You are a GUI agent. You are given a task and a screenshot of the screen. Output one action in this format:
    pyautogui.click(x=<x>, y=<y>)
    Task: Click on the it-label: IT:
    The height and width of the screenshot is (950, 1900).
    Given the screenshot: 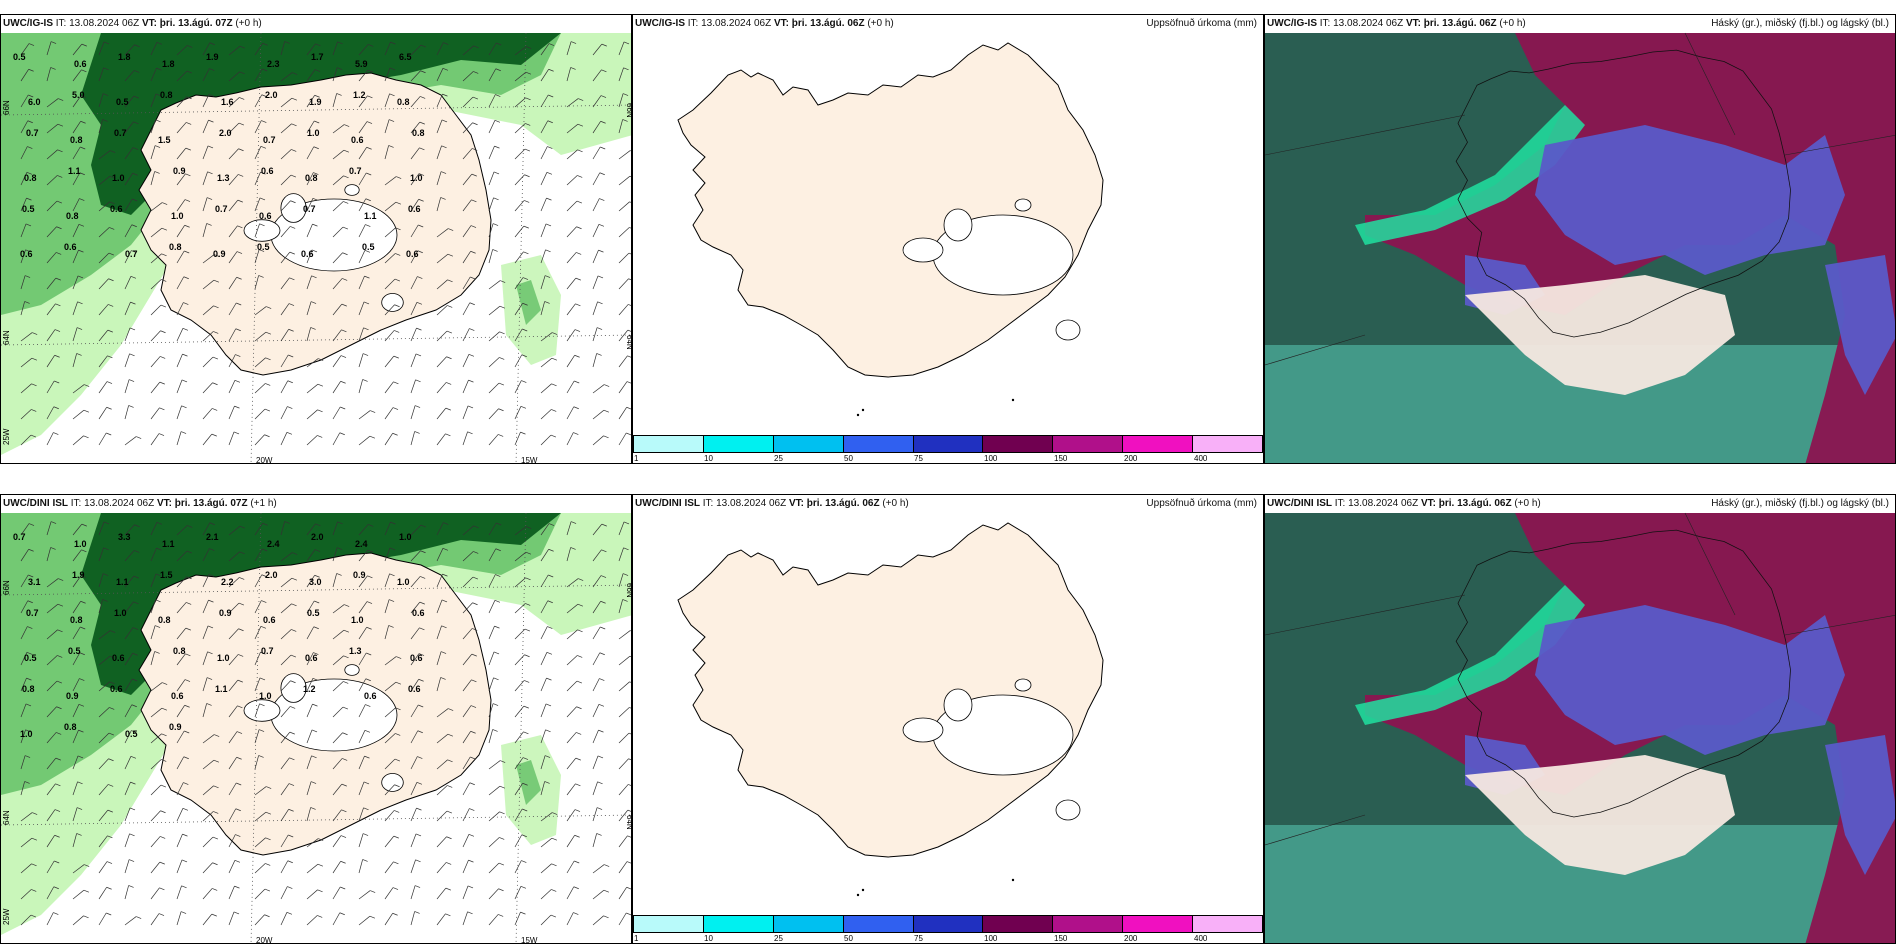 What is the action you would take?
    pyautogui.click(x=693, y=23)
    